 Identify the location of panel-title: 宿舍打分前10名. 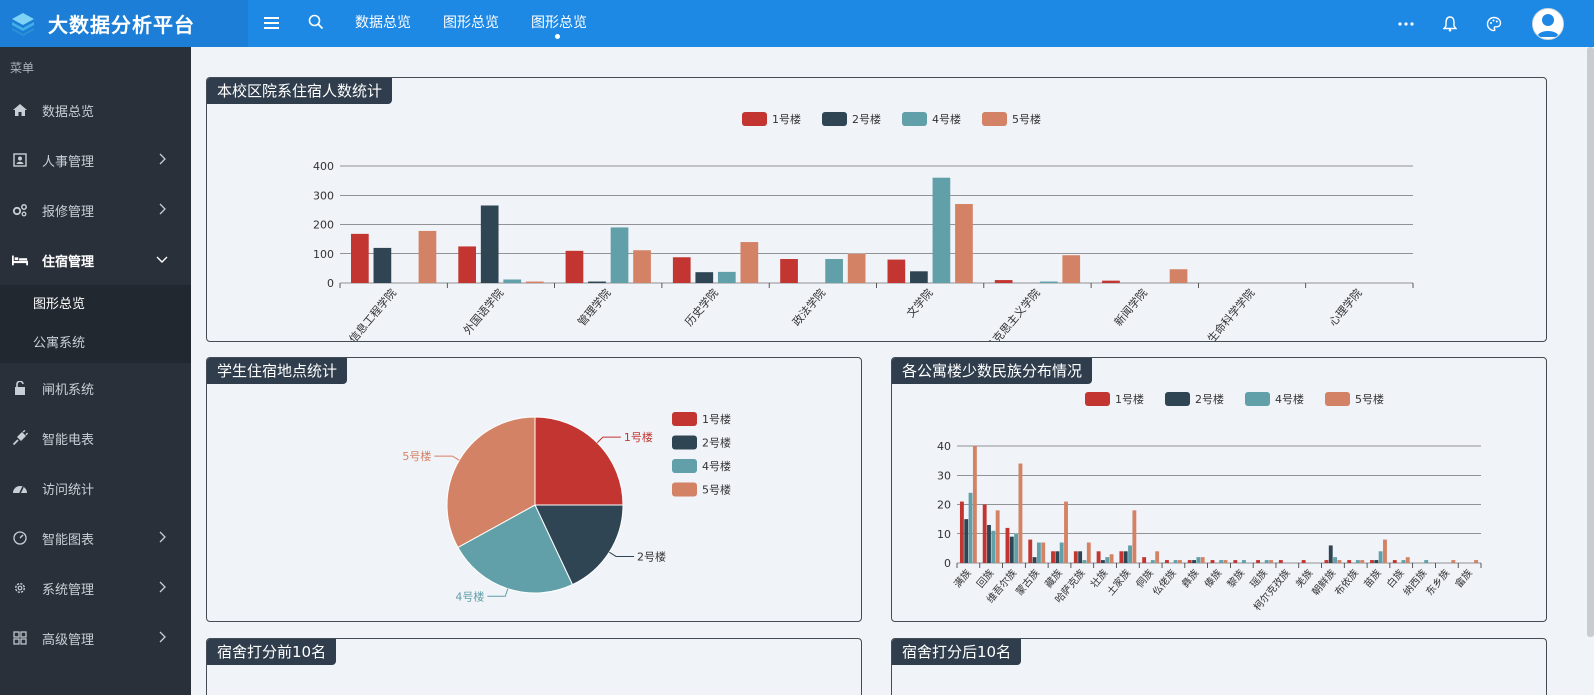
(272, 652).